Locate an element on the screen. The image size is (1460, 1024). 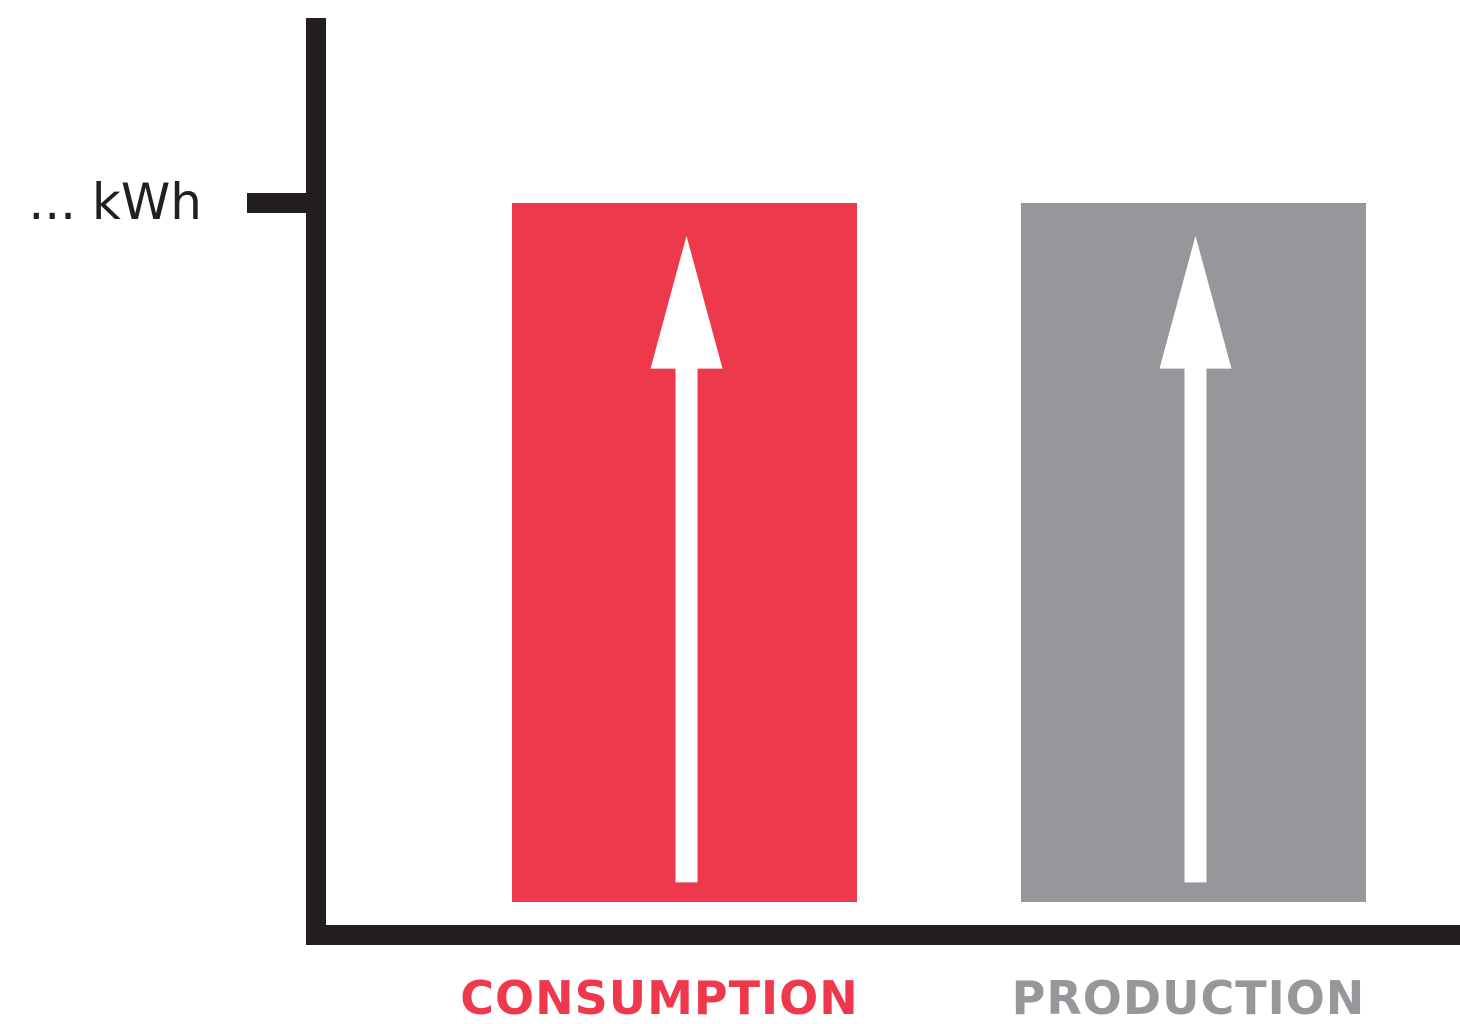
category-label-production: PRODUCTION is located at coordinates (1189, 997).